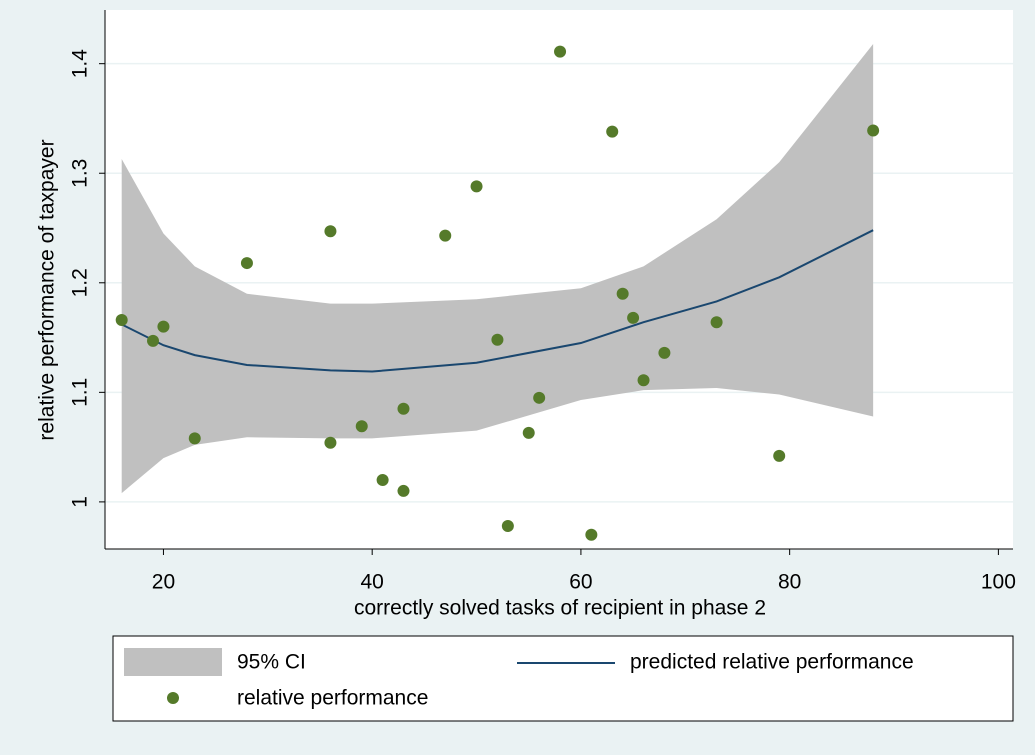 This screenshot has width=1035, height=755. Describe the element at coordinates (332, 698) in the screenshot. I see `legend-label: relative performance` at that location.